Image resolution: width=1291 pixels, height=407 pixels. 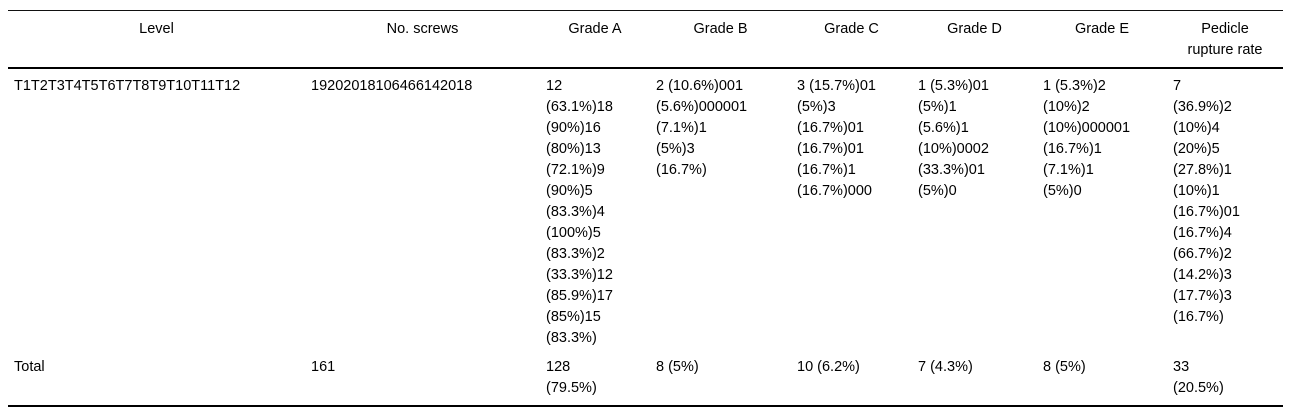 What do you see at coordinates (392, 86) in the screenshot?
I see `cell-no-screws: 19202018106466142018` at bounding box center [392, 86].